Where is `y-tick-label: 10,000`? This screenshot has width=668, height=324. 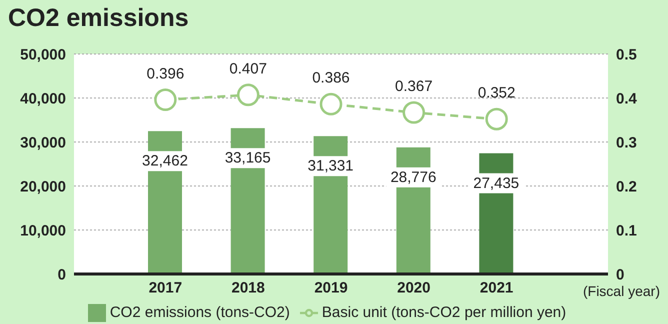 y-tick-label: 10,000 is located at coordinates (43, 231).